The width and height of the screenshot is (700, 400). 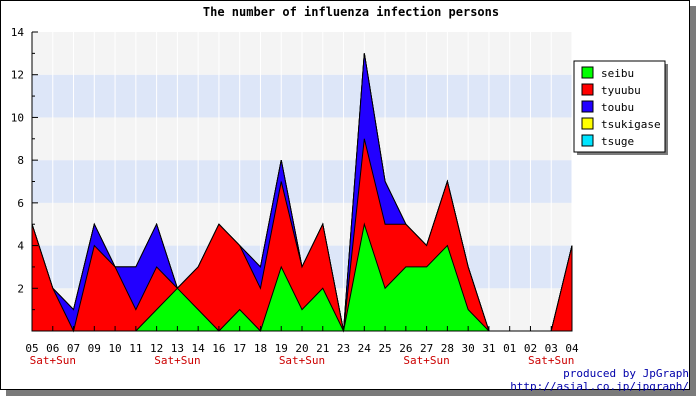 I want to click on x-tick-label: 13, so click(x=177, y=348).